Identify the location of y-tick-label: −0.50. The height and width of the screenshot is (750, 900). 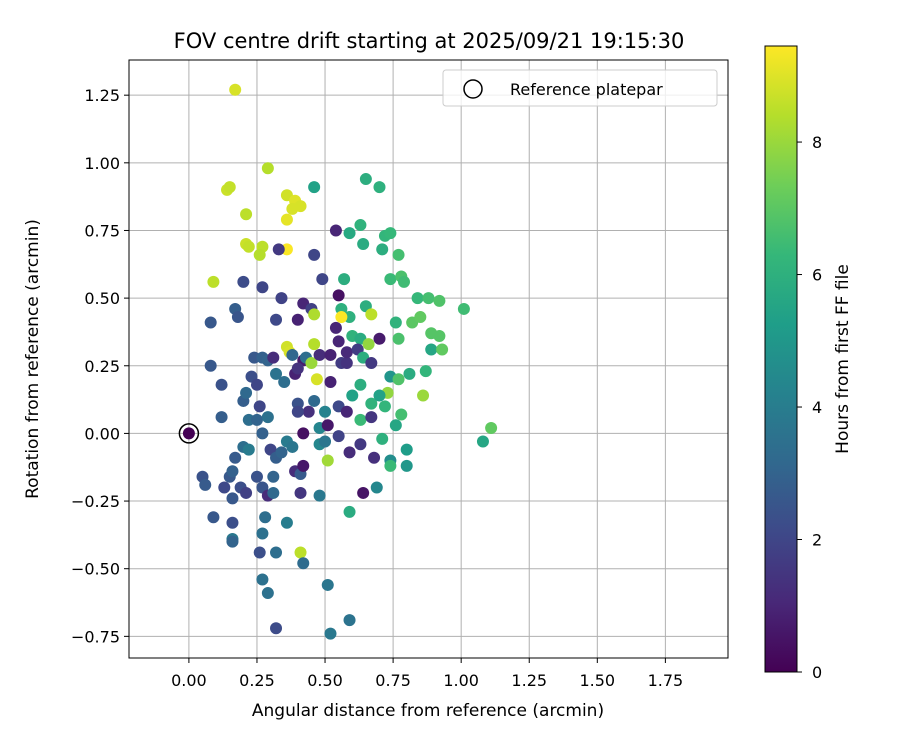
(95, 569).